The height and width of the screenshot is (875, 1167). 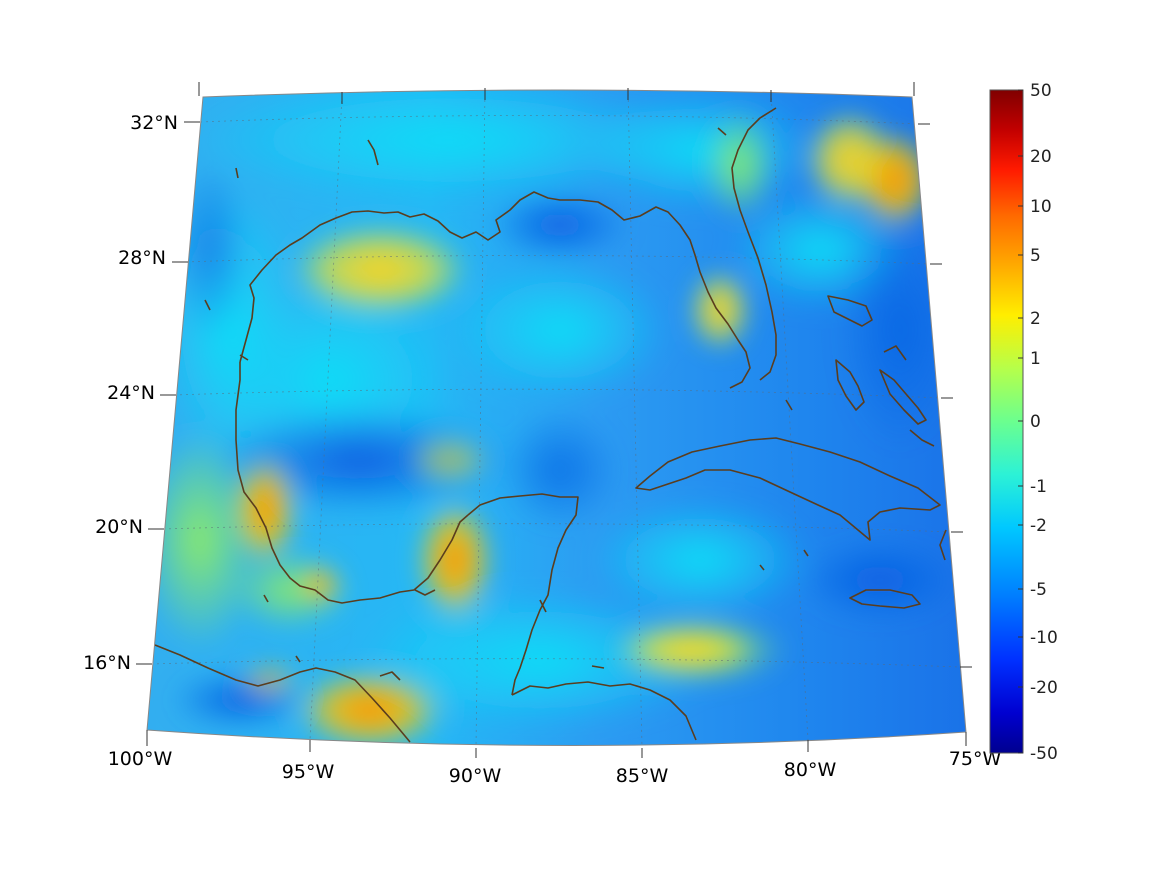 What do you see at coordinates (475, 776) in the screenshot?
I see `lon-label-90: 90°W` at bounding box center [475, 776].